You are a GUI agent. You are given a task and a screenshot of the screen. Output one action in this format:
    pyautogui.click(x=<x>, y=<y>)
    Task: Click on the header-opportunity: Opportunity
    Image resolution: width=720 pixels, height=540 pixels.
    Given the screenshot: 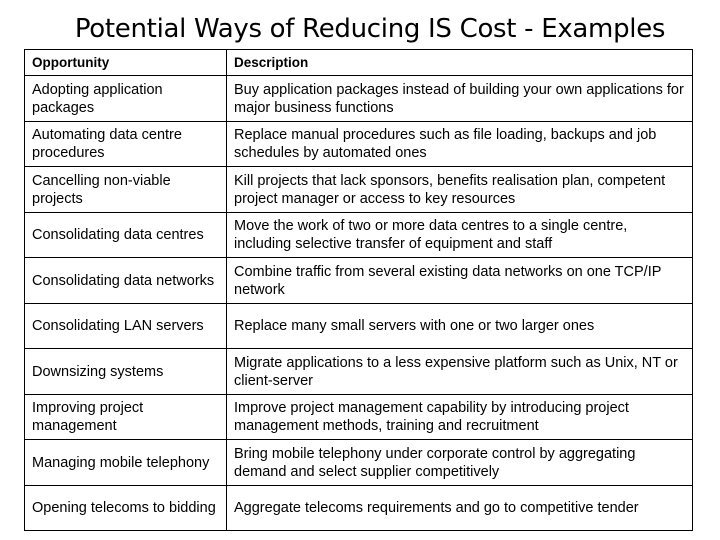 What is the action you would take?
    pyautogui.click(x=125, y=62)
    